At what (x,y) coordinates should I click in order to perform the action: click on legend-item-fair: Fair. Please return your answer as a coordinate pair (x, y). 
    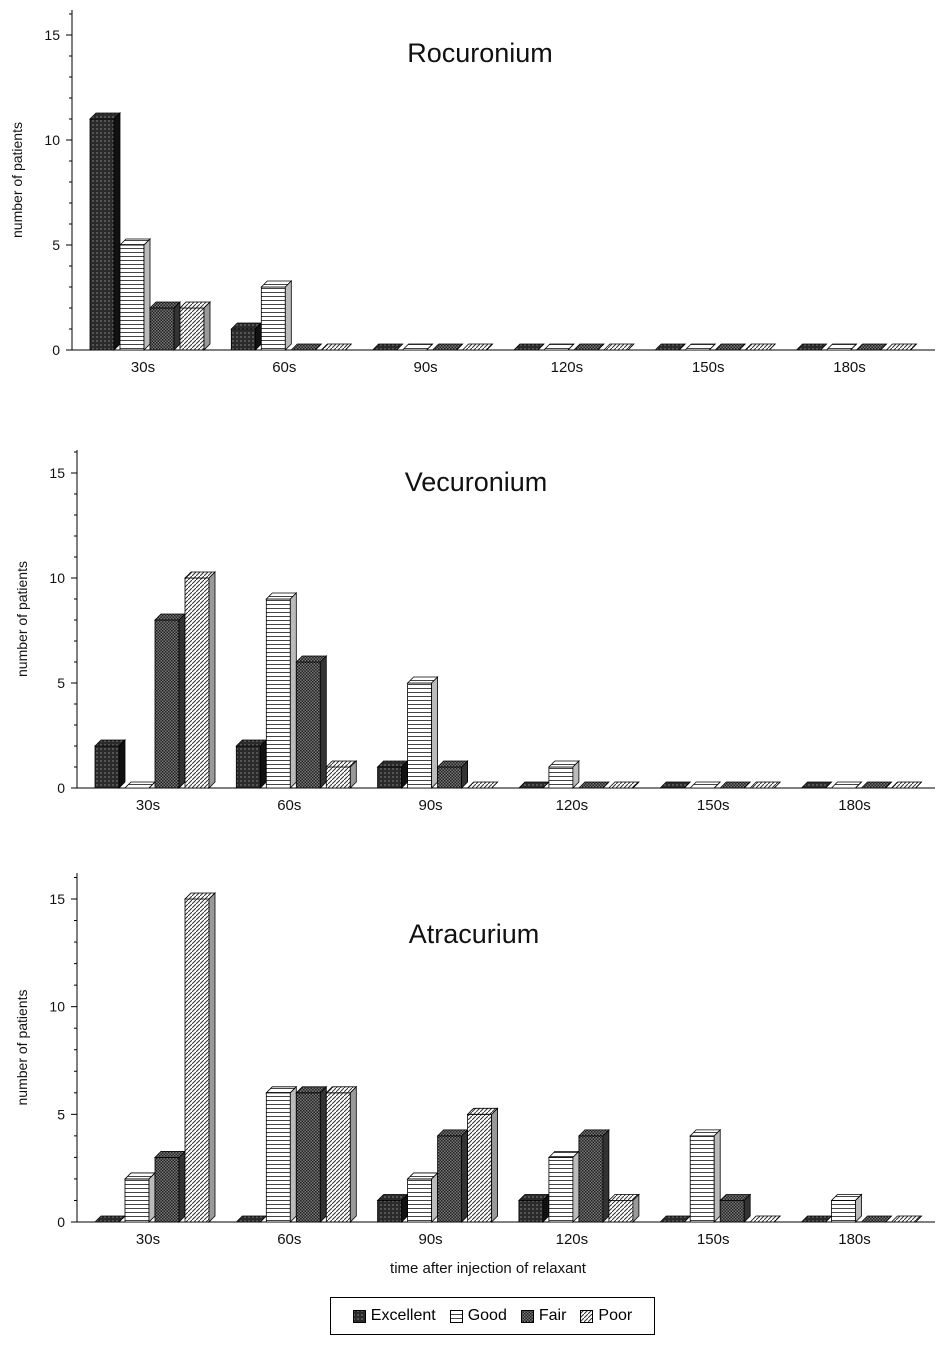
    Looking at the image, I should click on (543, 1316).